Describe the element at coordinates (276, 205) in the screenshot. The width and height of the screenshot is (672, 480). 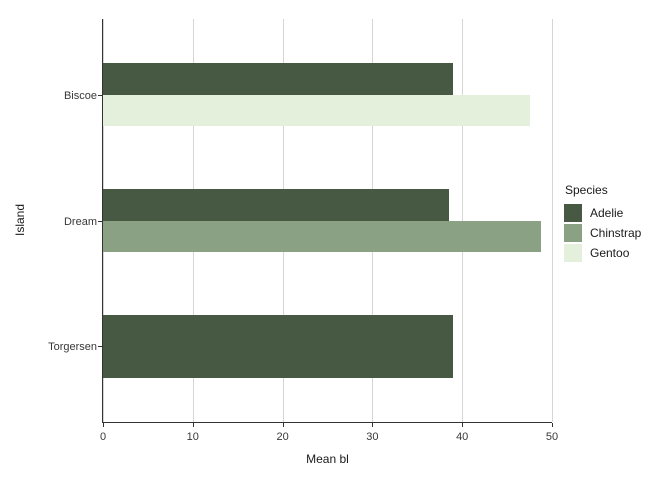
I see `bar-dream-adelie` at that location.